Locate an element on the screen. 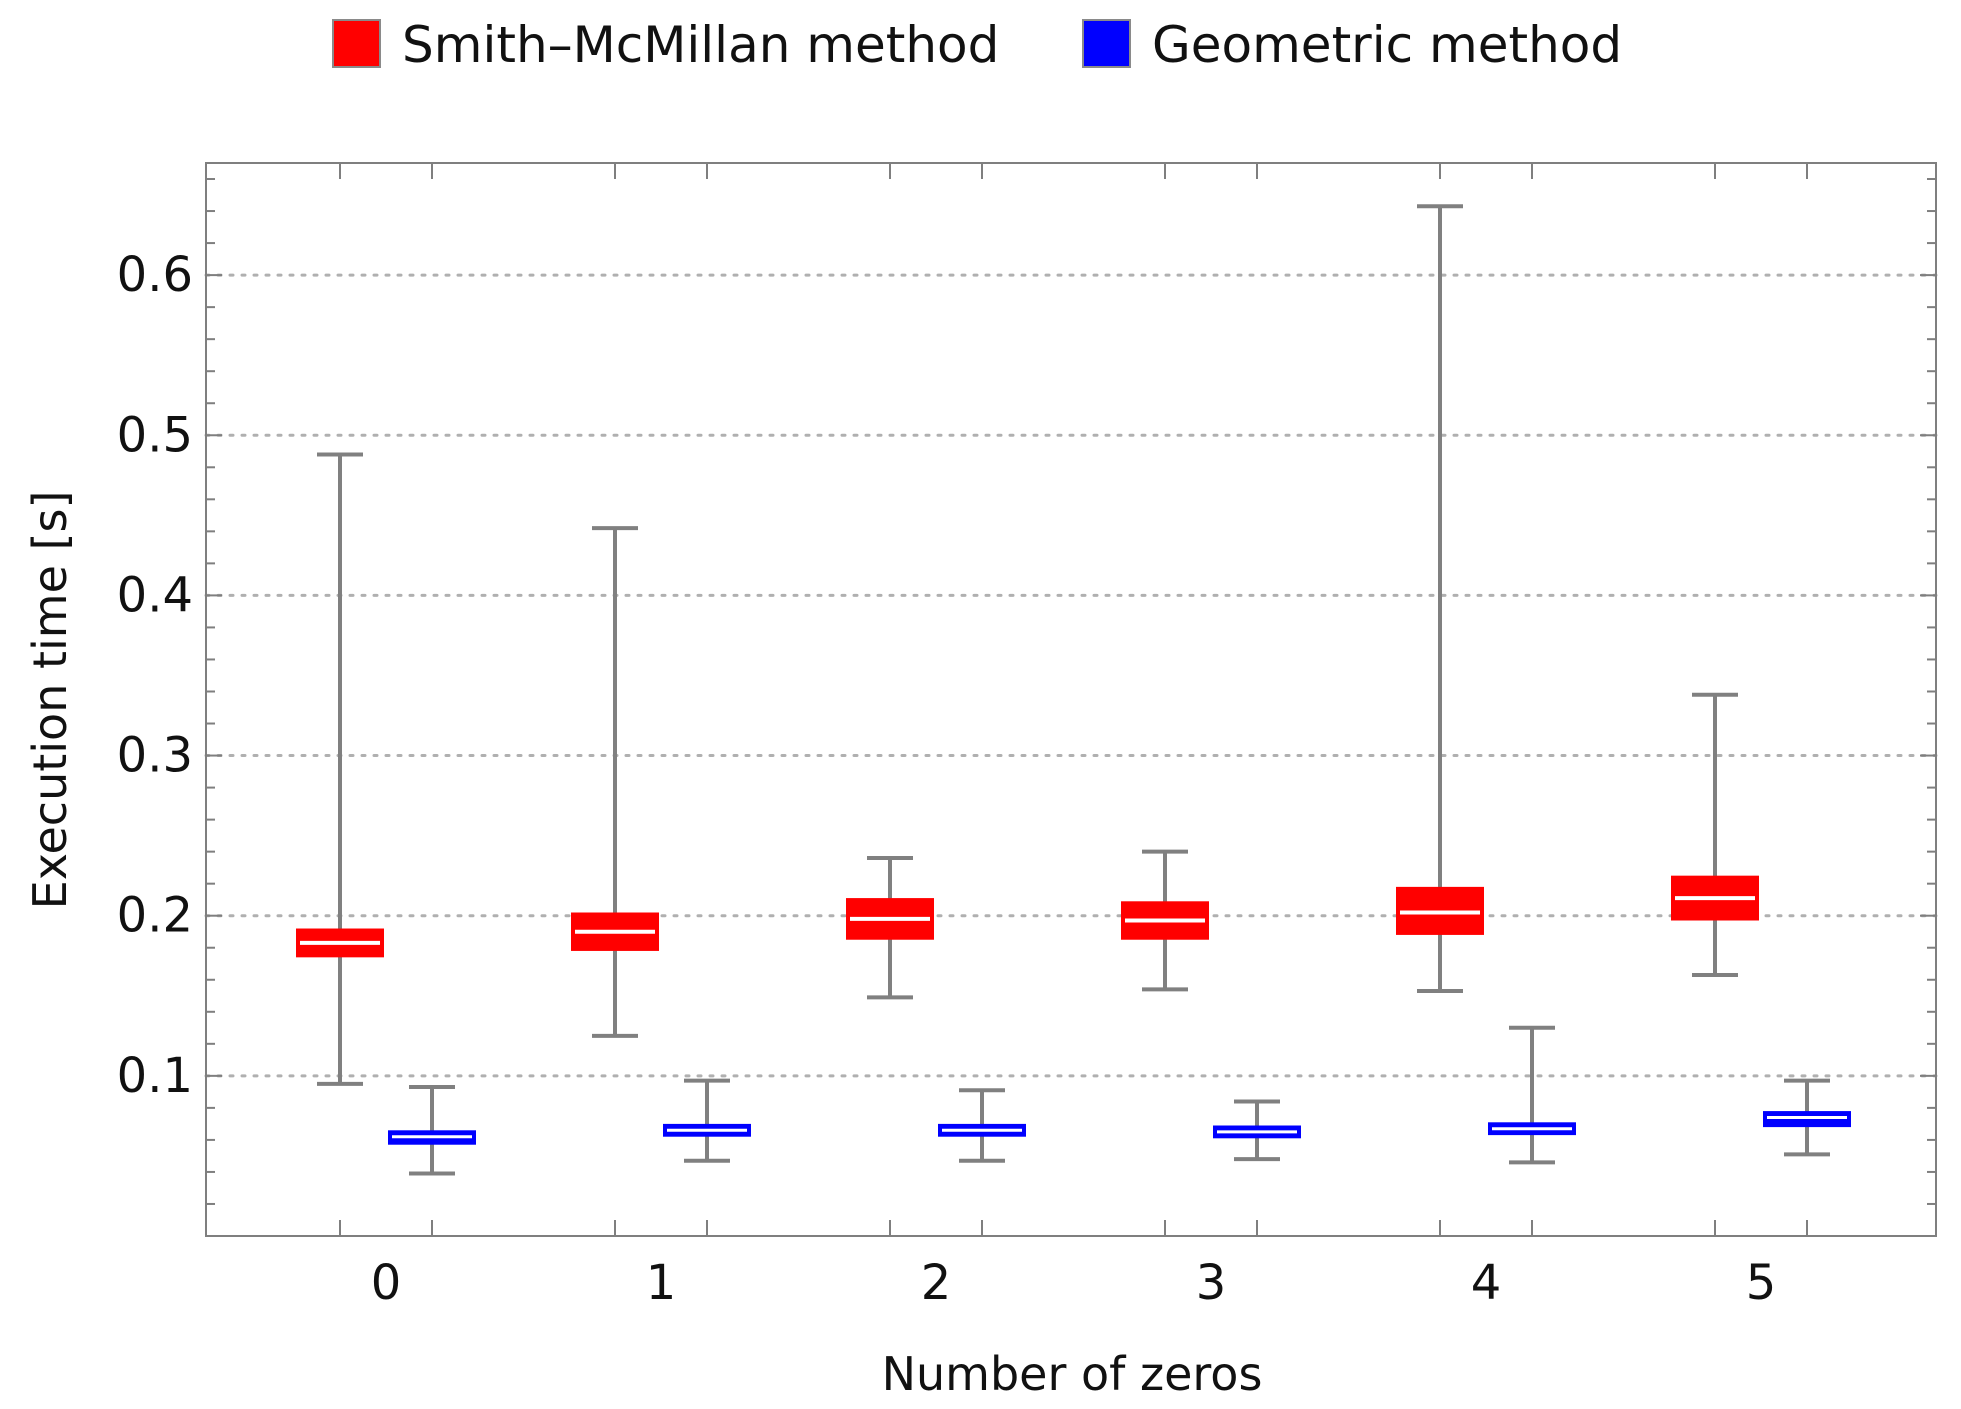  y-tick-label-0.5: 0.5 is located at coordinates (155, 435).